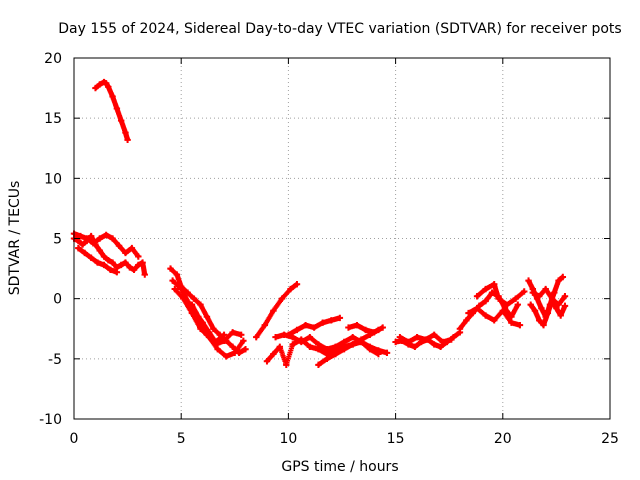  I want to click on x-tick-label: 0, so click(74, 439).